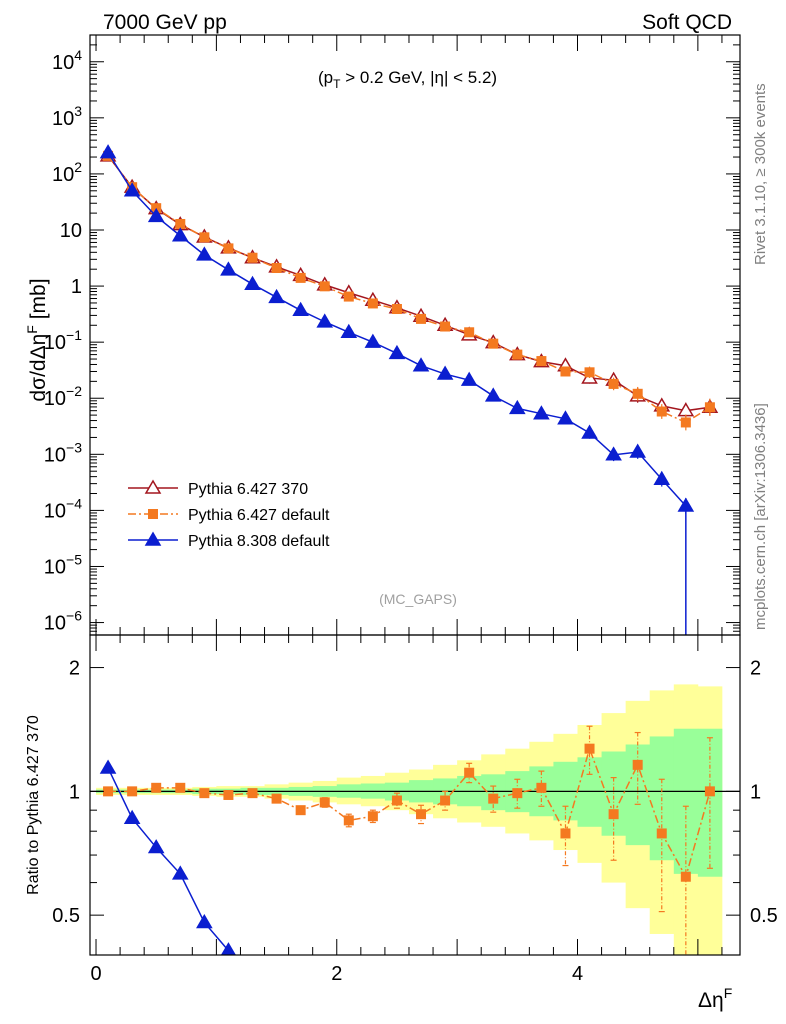  Describe the element at coordinates (259, 515) in the screenshot. I see `legend-label: Pythia 6.427 default` at that location.